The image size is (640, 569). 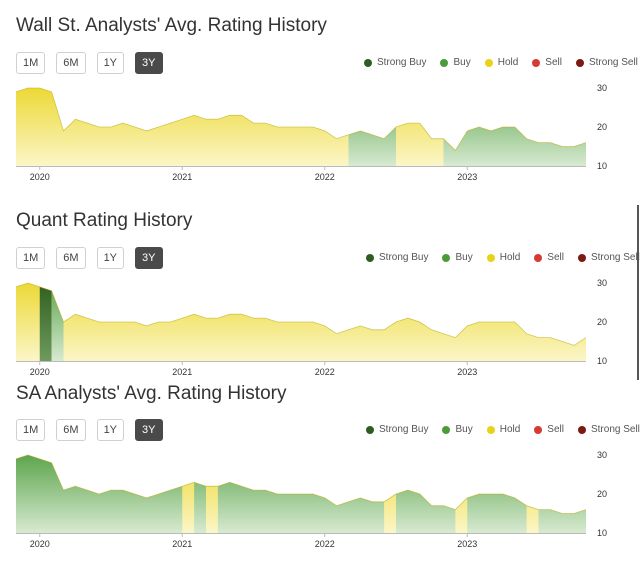 I want to click on chart-title: SA Analysts' Avg. Rating History, so click(x=151, y=394).